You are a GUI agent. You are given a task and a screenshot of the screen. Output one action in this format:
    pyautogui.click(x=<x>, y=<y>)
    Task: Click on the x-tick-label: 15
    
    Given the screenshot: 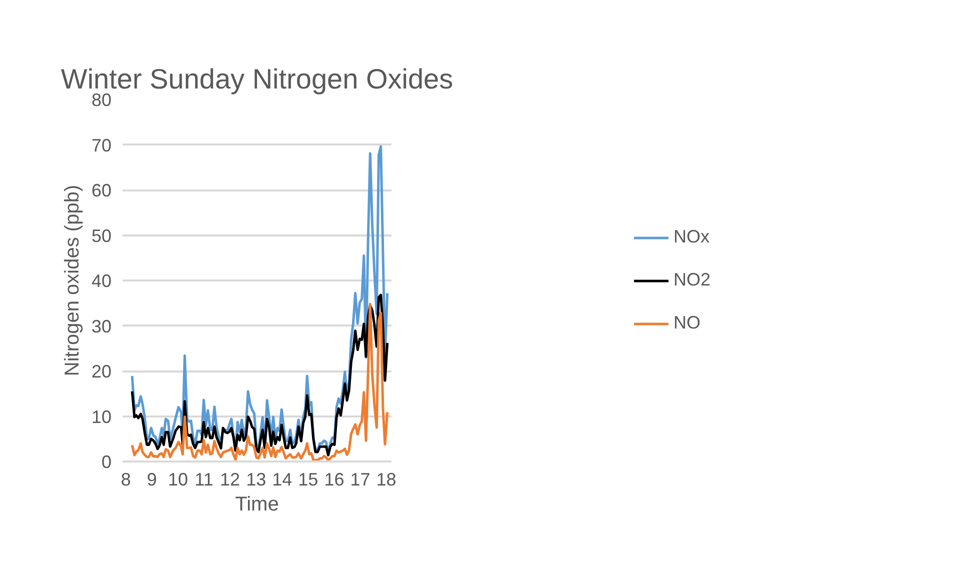 What is the action you would take?
    pyautogui.click(x=308, y=480)
    